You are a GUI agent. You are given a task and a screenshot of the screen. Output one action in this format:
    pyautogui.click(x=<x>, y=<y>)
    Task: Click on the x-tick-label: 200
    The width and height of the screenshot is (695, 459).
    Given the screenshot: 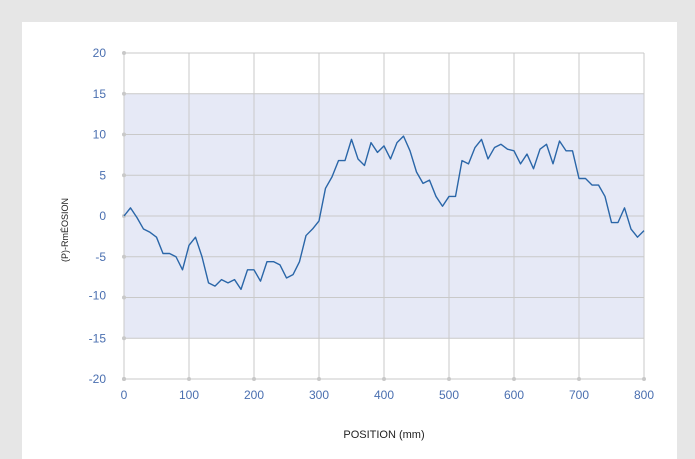 What is the action you would take?
    pyautogui.click(x=254, y=395)
    